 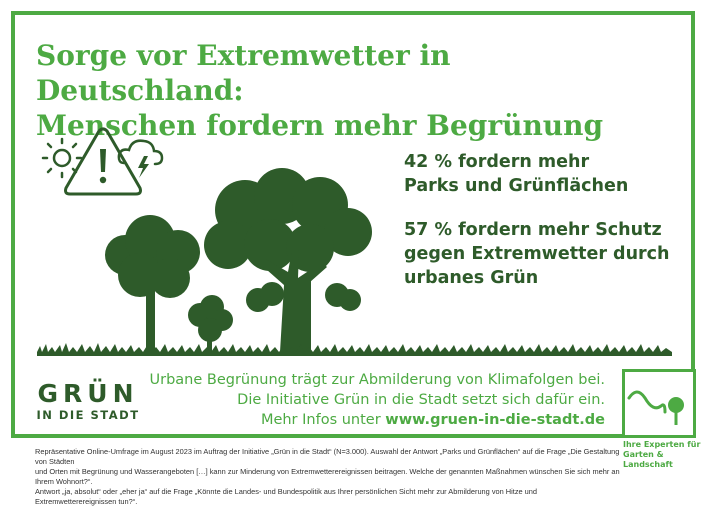 I want to click on logo-sub: IN DIE STADT, so click(x=88, y=415).